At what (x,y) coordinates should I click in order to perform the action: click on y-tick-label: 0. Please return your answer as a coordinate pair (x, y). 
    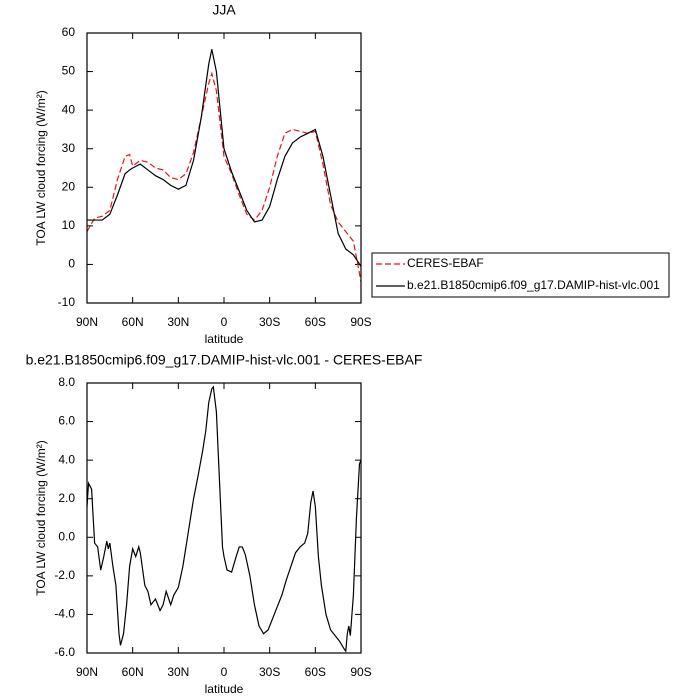
    Looking at the image, I should click on (71, 264).